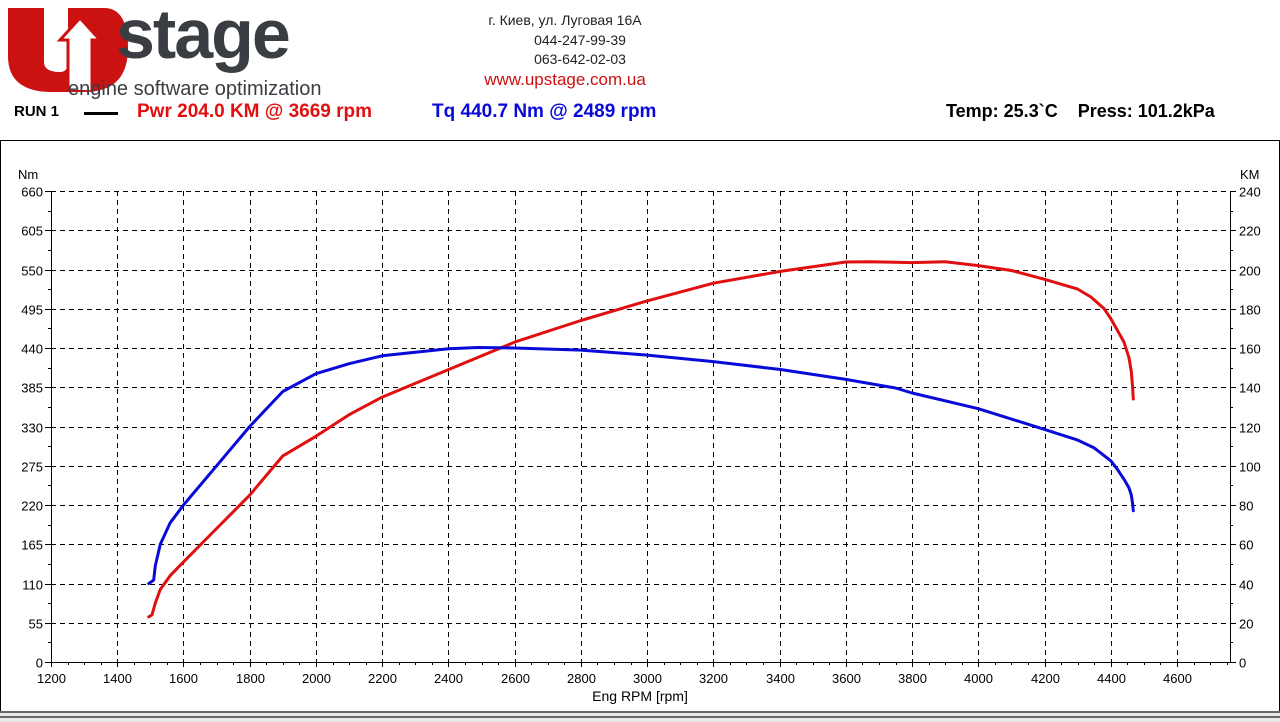 The height and width of the screenshot is (722, 1280). Describe the element at coordinates (912, 678) in the screenshot. I see `x-tick-label: 3800` at that location.